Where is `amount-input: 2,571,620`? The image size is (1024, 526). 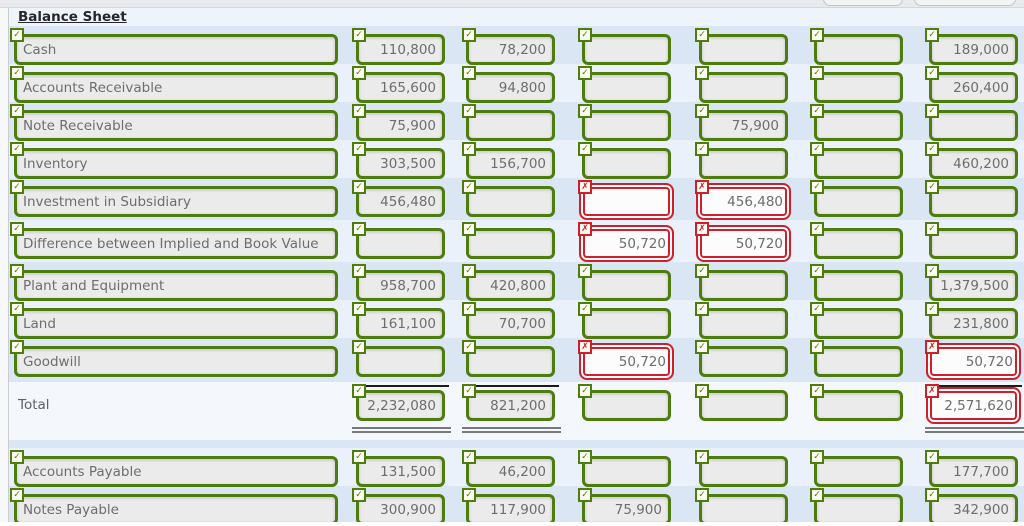 amount-input: 2,571,620 is located at coordinates (973, 405).